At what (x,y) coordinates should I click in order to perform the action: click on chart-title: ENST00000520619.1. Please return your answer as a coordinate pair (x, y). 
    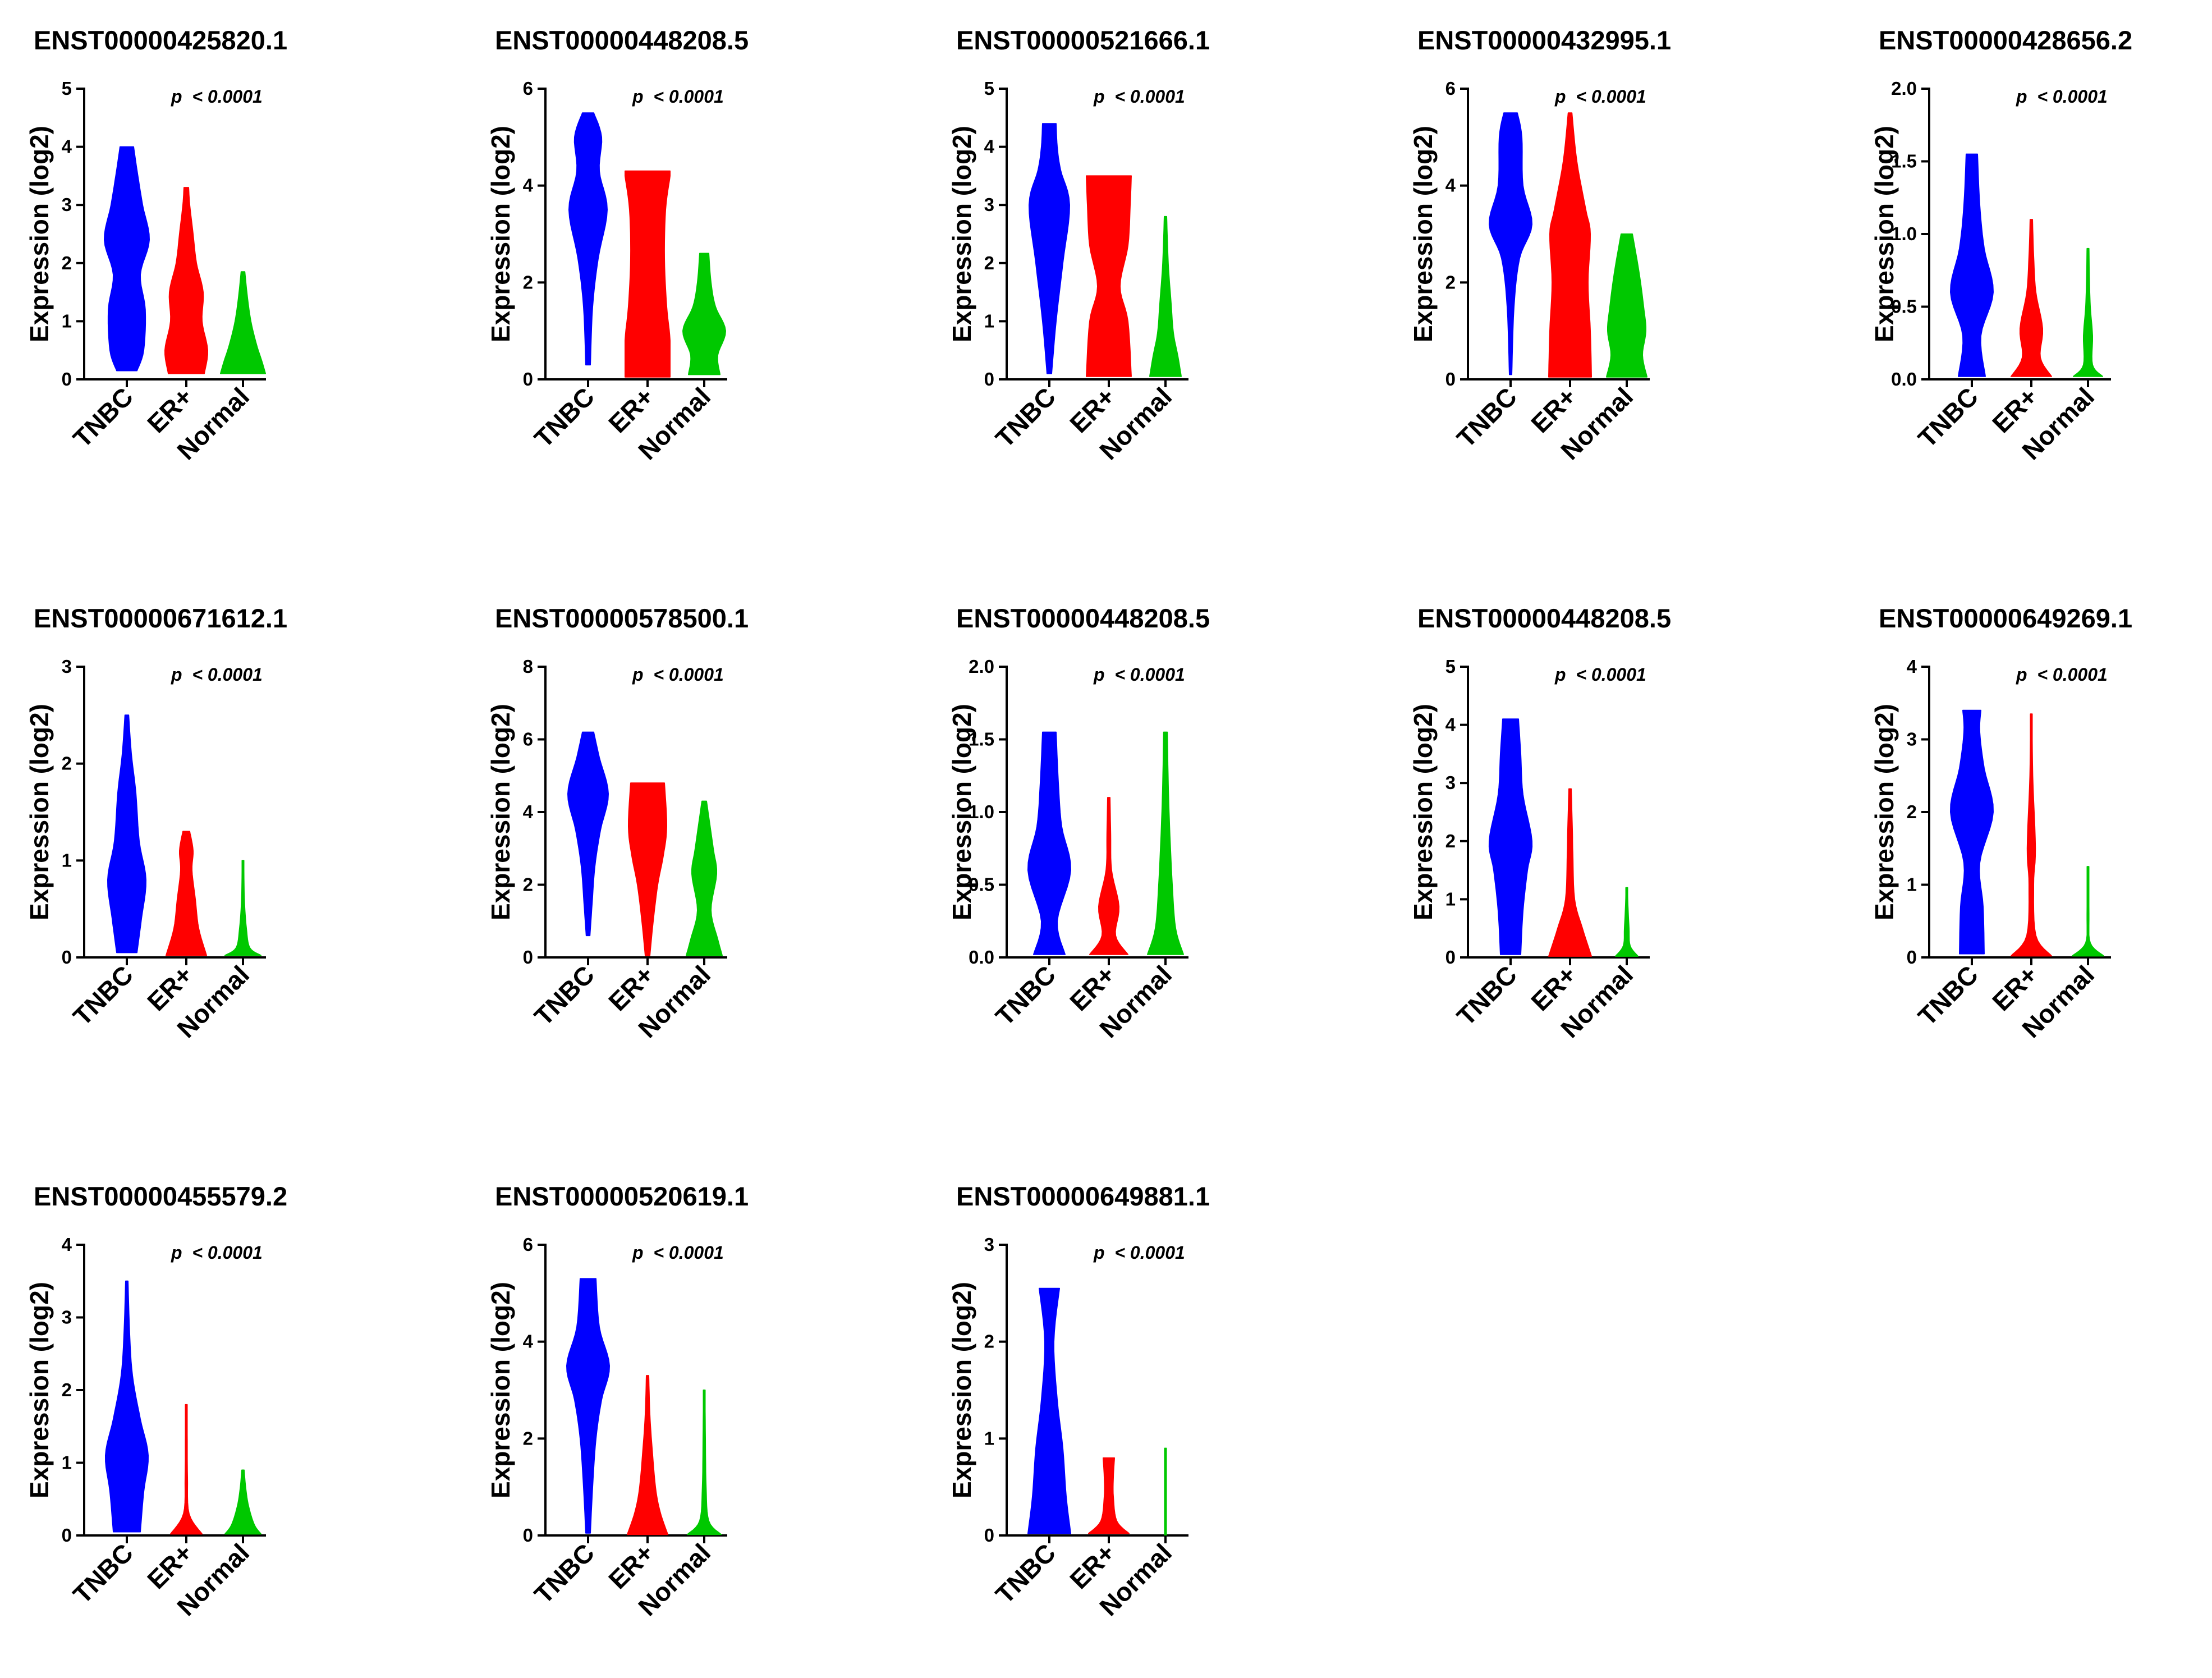
    Looking at the image, I should click on (622, 1196).